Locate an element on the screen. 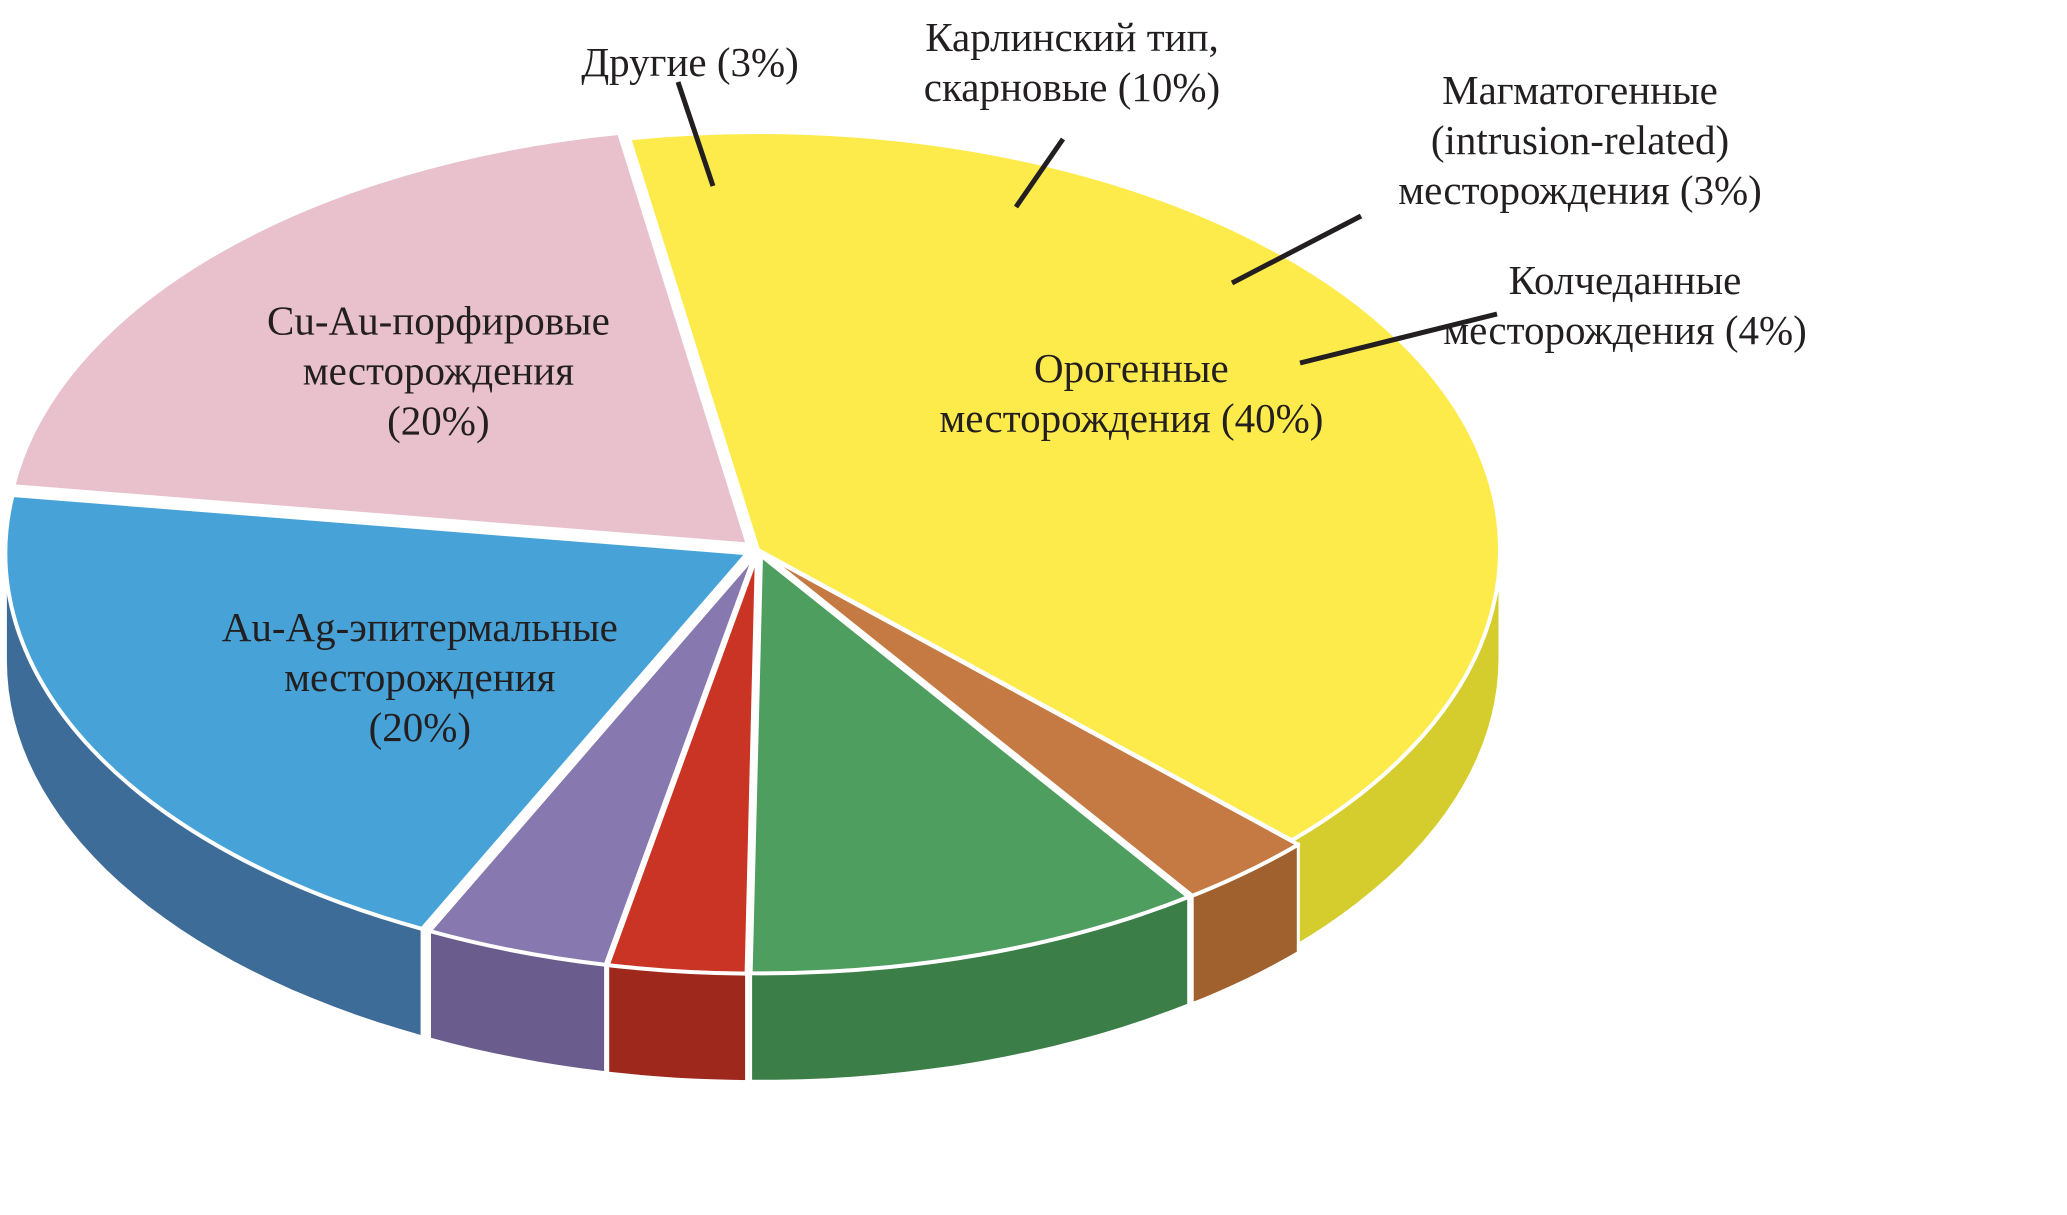  slice-label-line: Колчеданные is located at coordinates (1625, 280).